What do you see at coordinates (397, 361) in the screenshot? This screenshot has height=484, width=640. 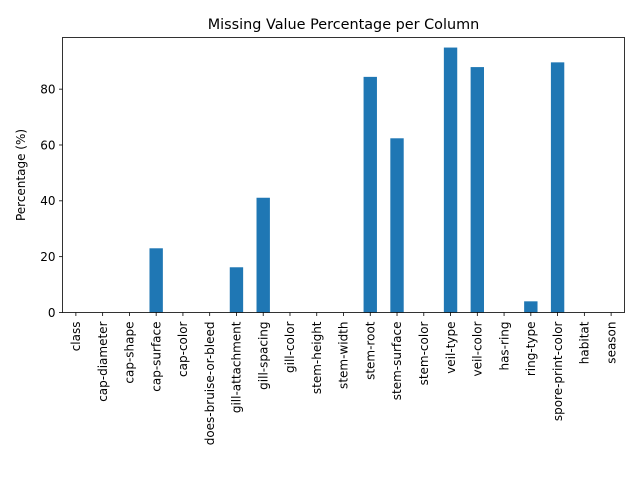 I see `x-tick-label: stem-surface` at bounding box center [397, 361].